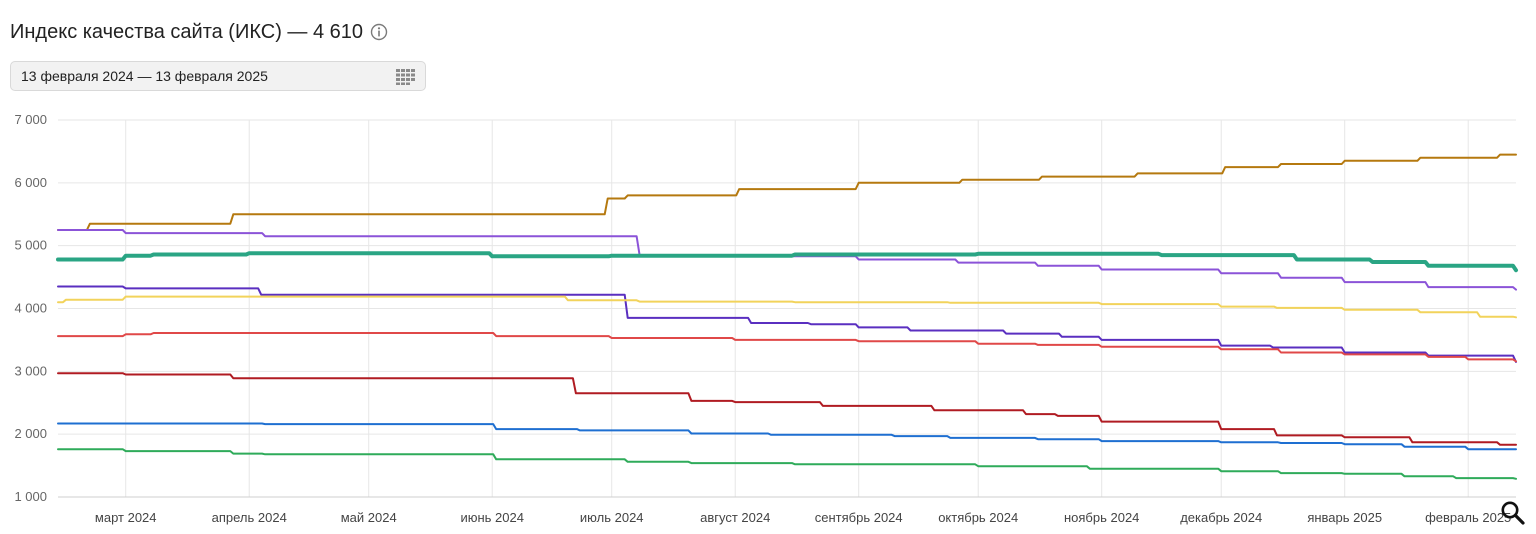 Image resolution: width=1536 pixels, height=534 pixels. I want to click on x-tick-label: ноябрь 2024, so click(1101, 517).